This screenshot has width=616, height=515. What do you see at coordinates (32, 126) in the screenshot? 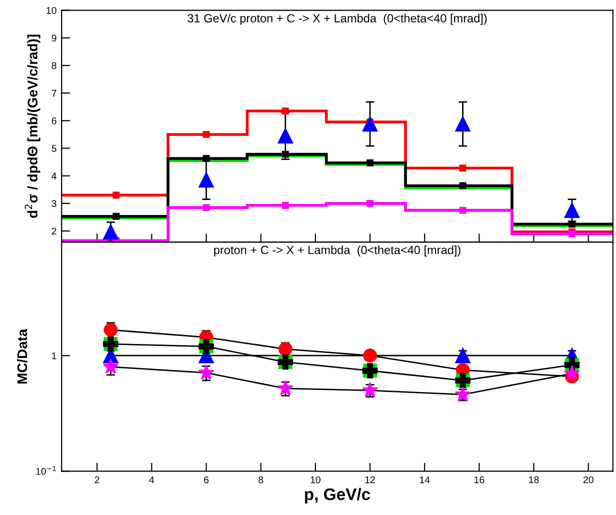
I see `y-axis-title: d$^{2}$σ / dpdΘ [mb/(GeV/c/rad)]` at bounding box center [32, 126].